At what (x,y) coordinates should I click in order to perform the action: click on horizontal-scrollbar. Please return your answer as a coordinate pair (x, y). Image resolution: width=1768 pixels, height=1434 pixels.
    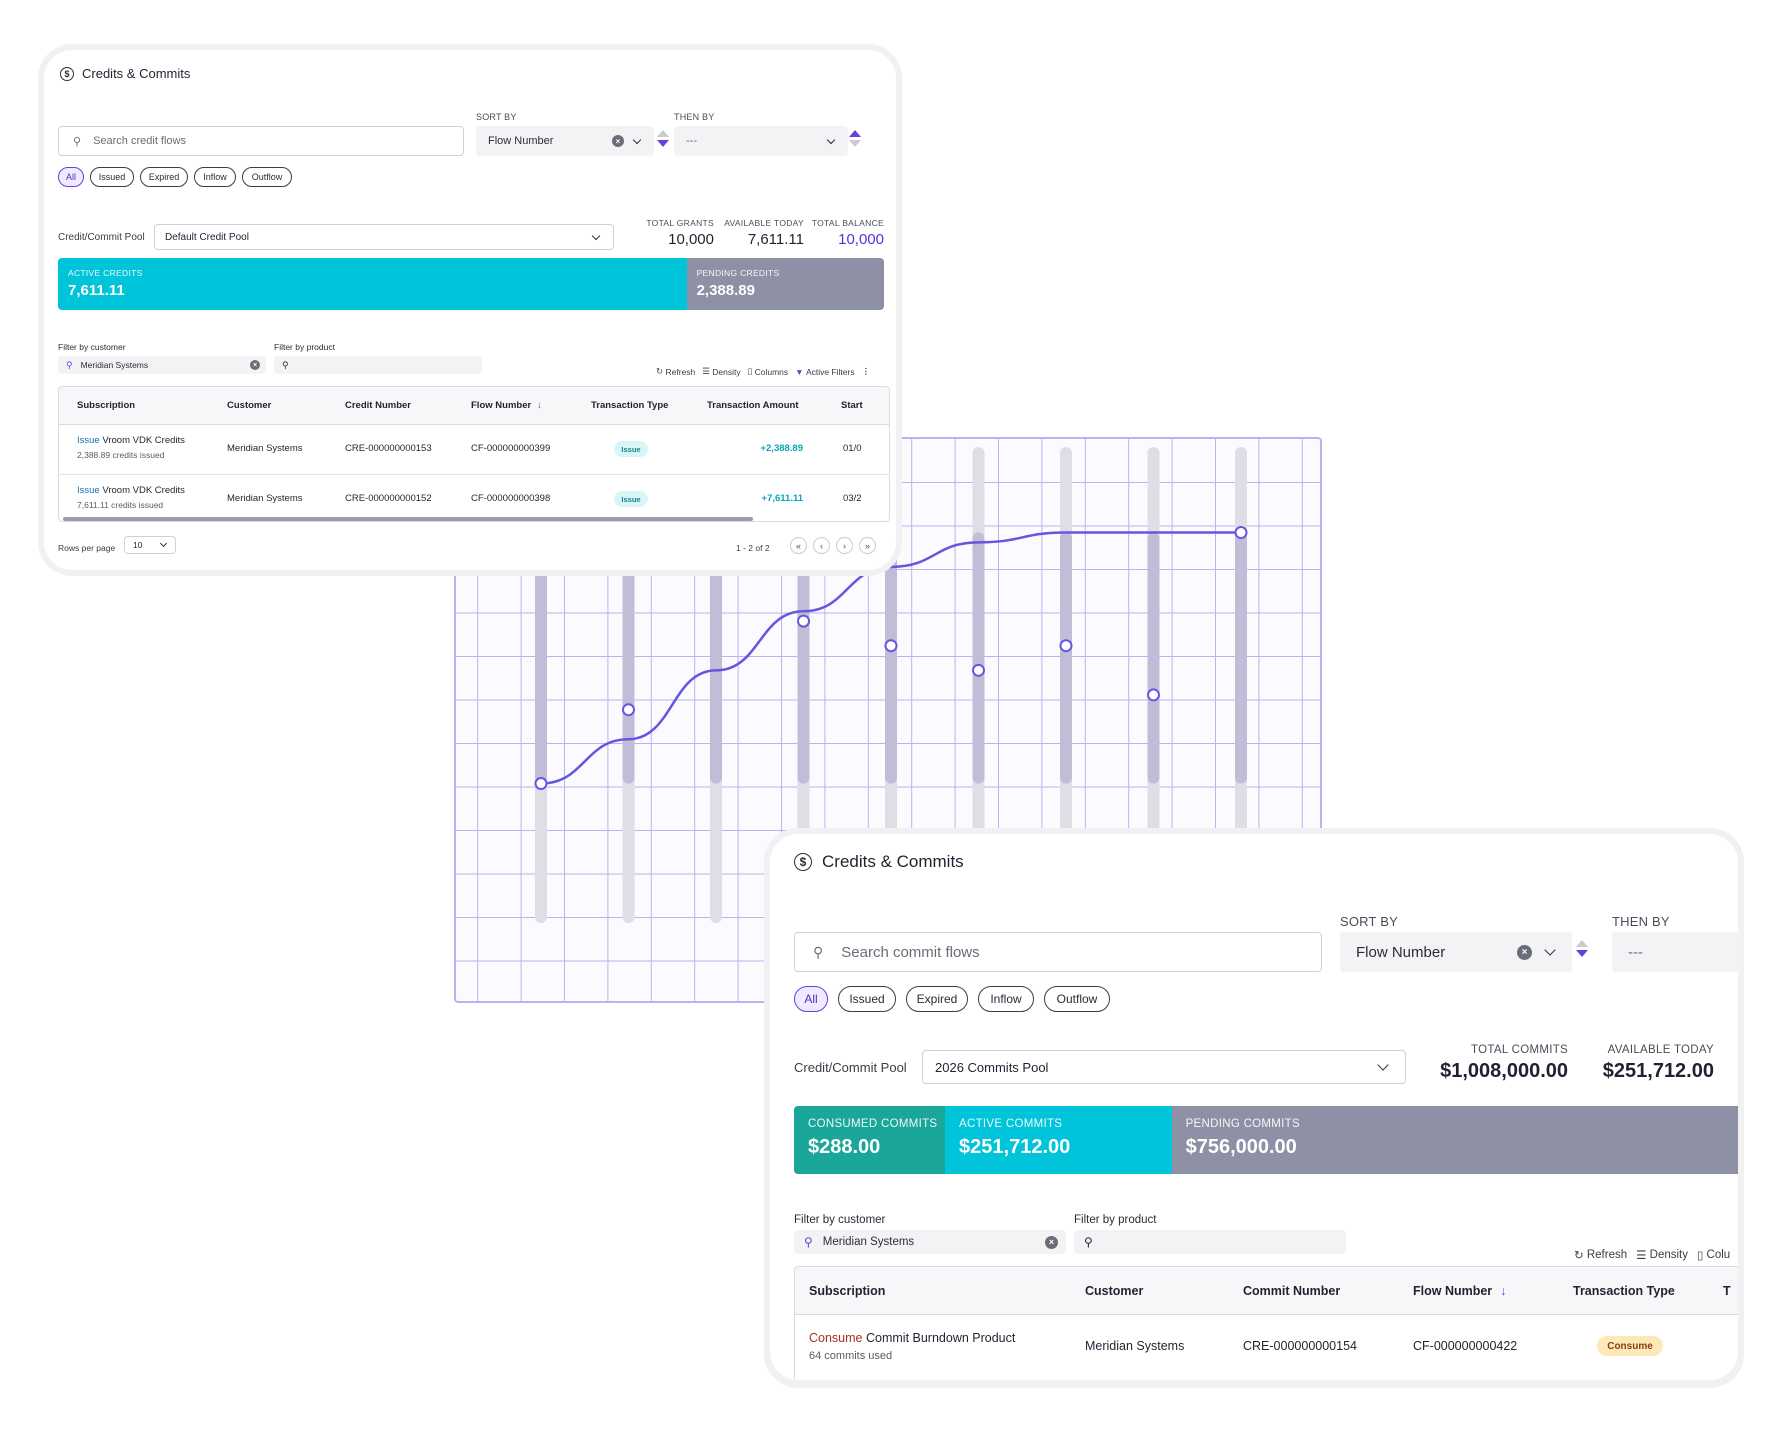
    Looking at the image, I should click on (408, 519).